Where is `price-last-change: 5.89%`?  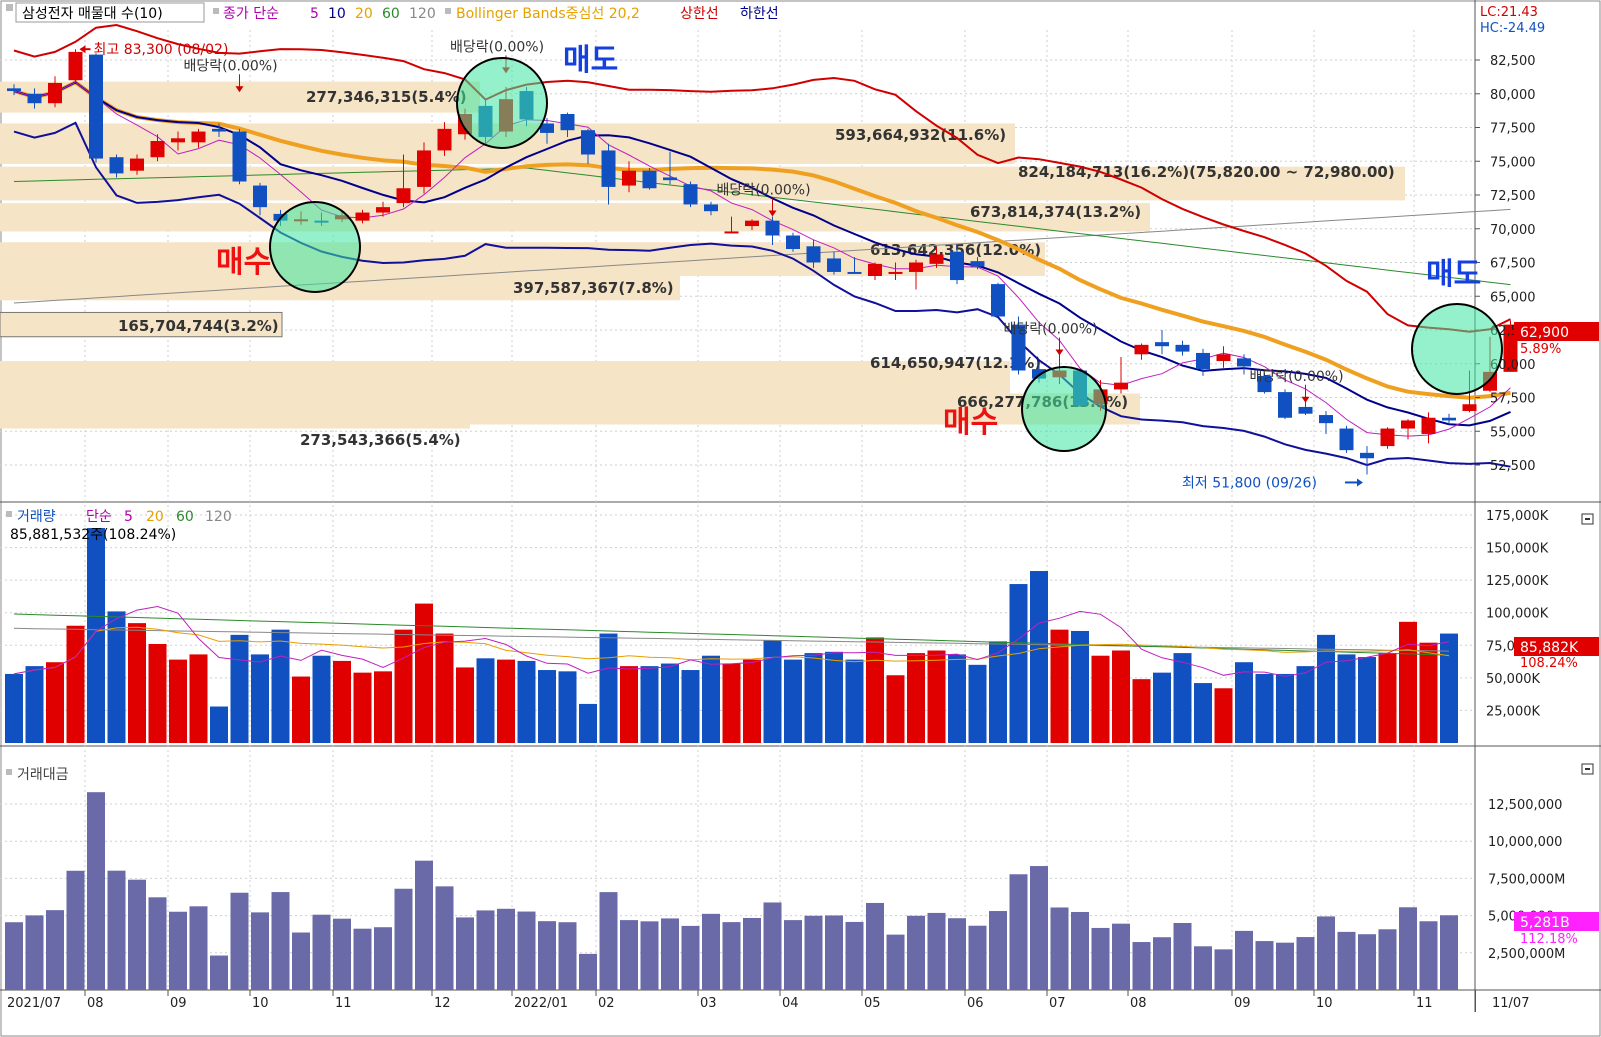 price-last-change: 5.89% is located at coordinates (1540, 349).